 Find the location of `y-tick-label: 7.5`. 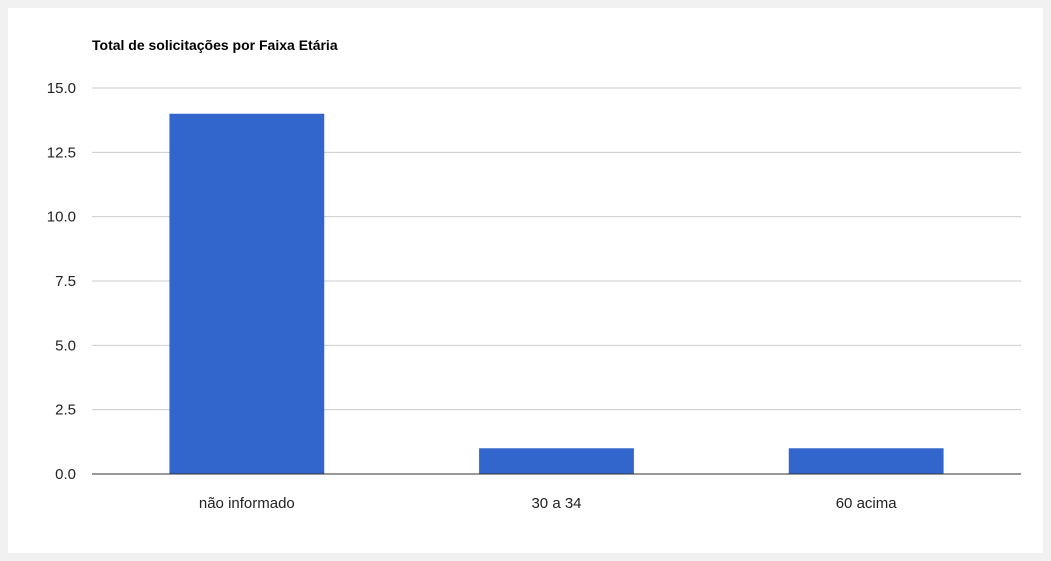

y-tick-label: 7.5 is located at coordinates (65, 281).